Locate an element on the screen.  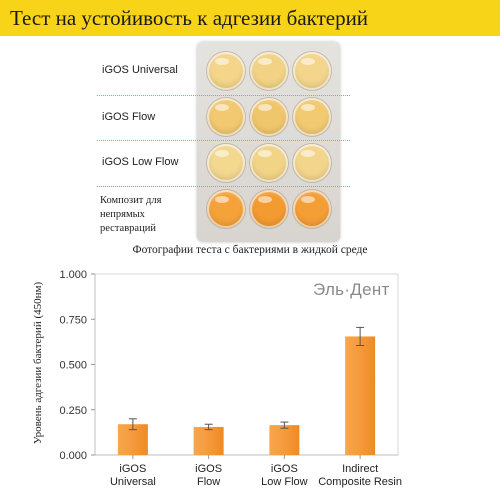
x-tick-label: Flow is located at coordinates (208, 482).